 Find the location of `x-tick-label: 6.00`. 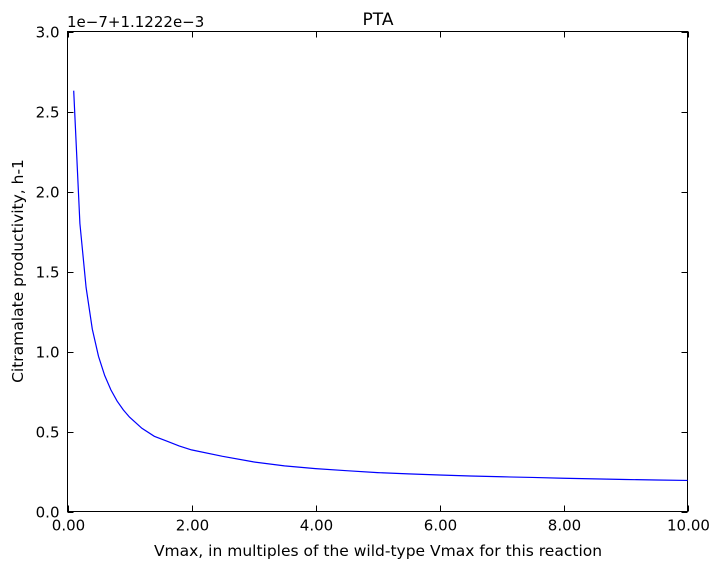

x-tick-label: 6.00 is located at coordinates (440, 526).